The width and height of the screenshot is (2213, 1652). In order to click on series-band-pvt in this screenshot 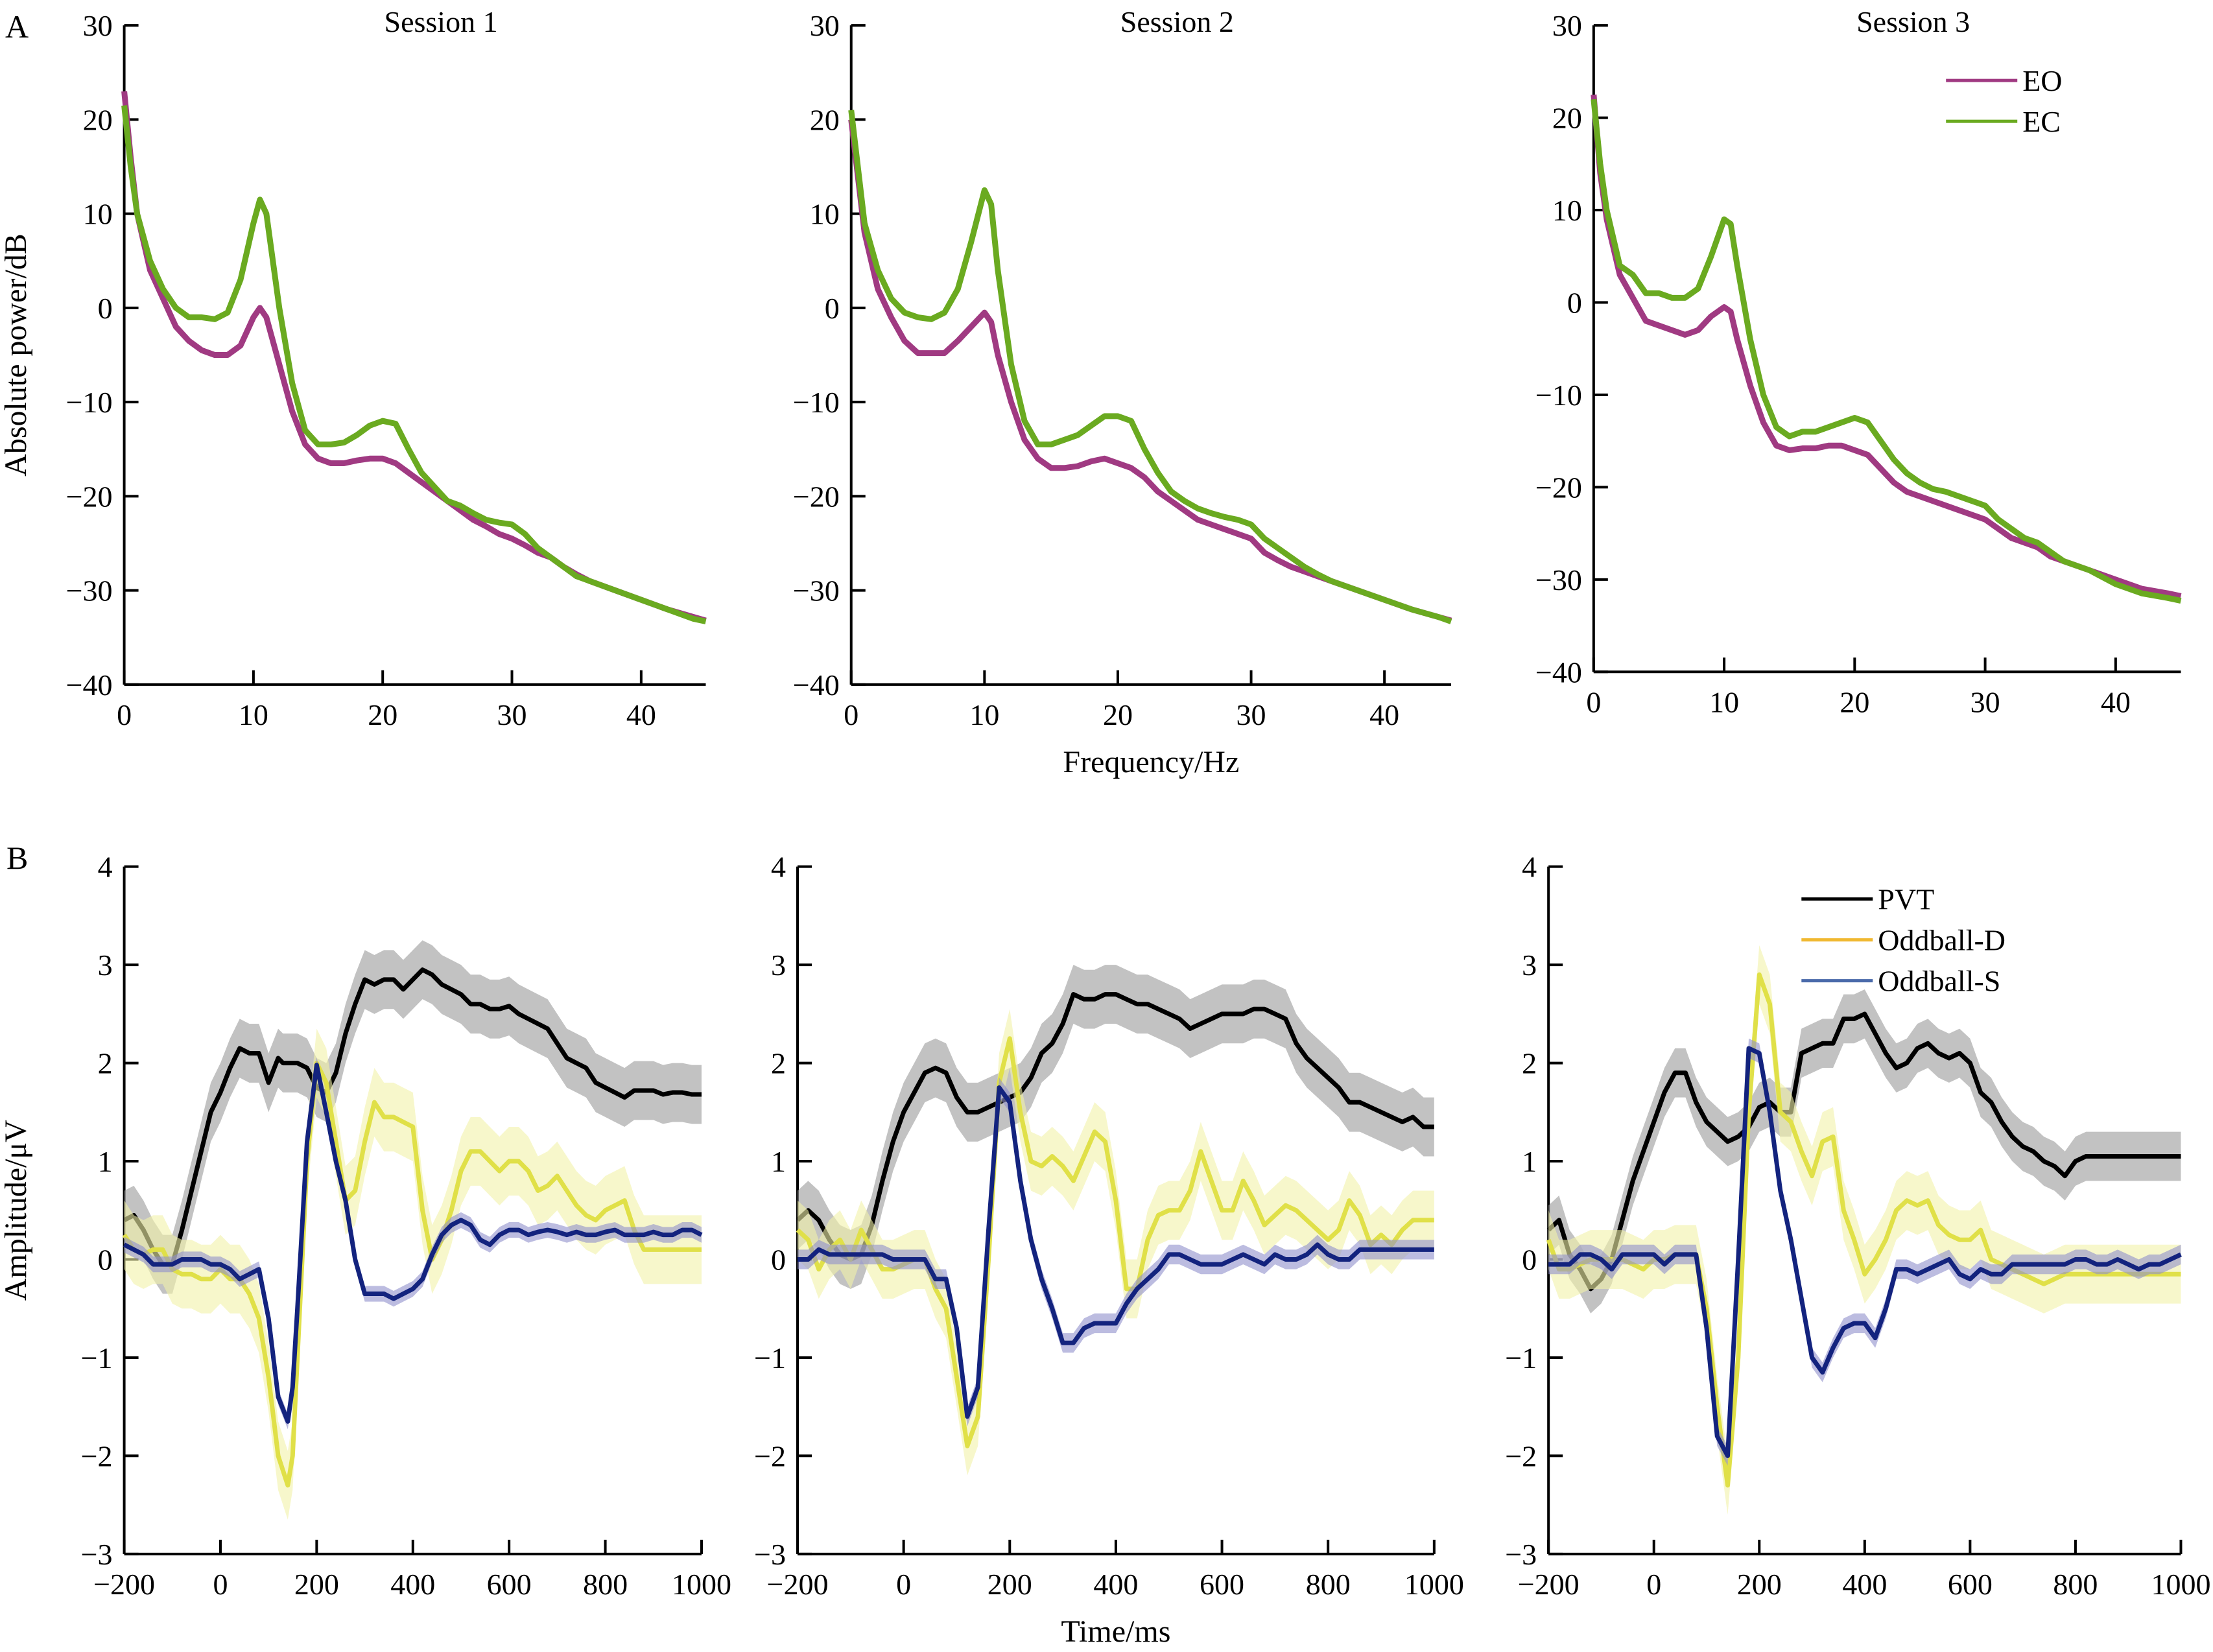, I will do `click(413, 1117)`.